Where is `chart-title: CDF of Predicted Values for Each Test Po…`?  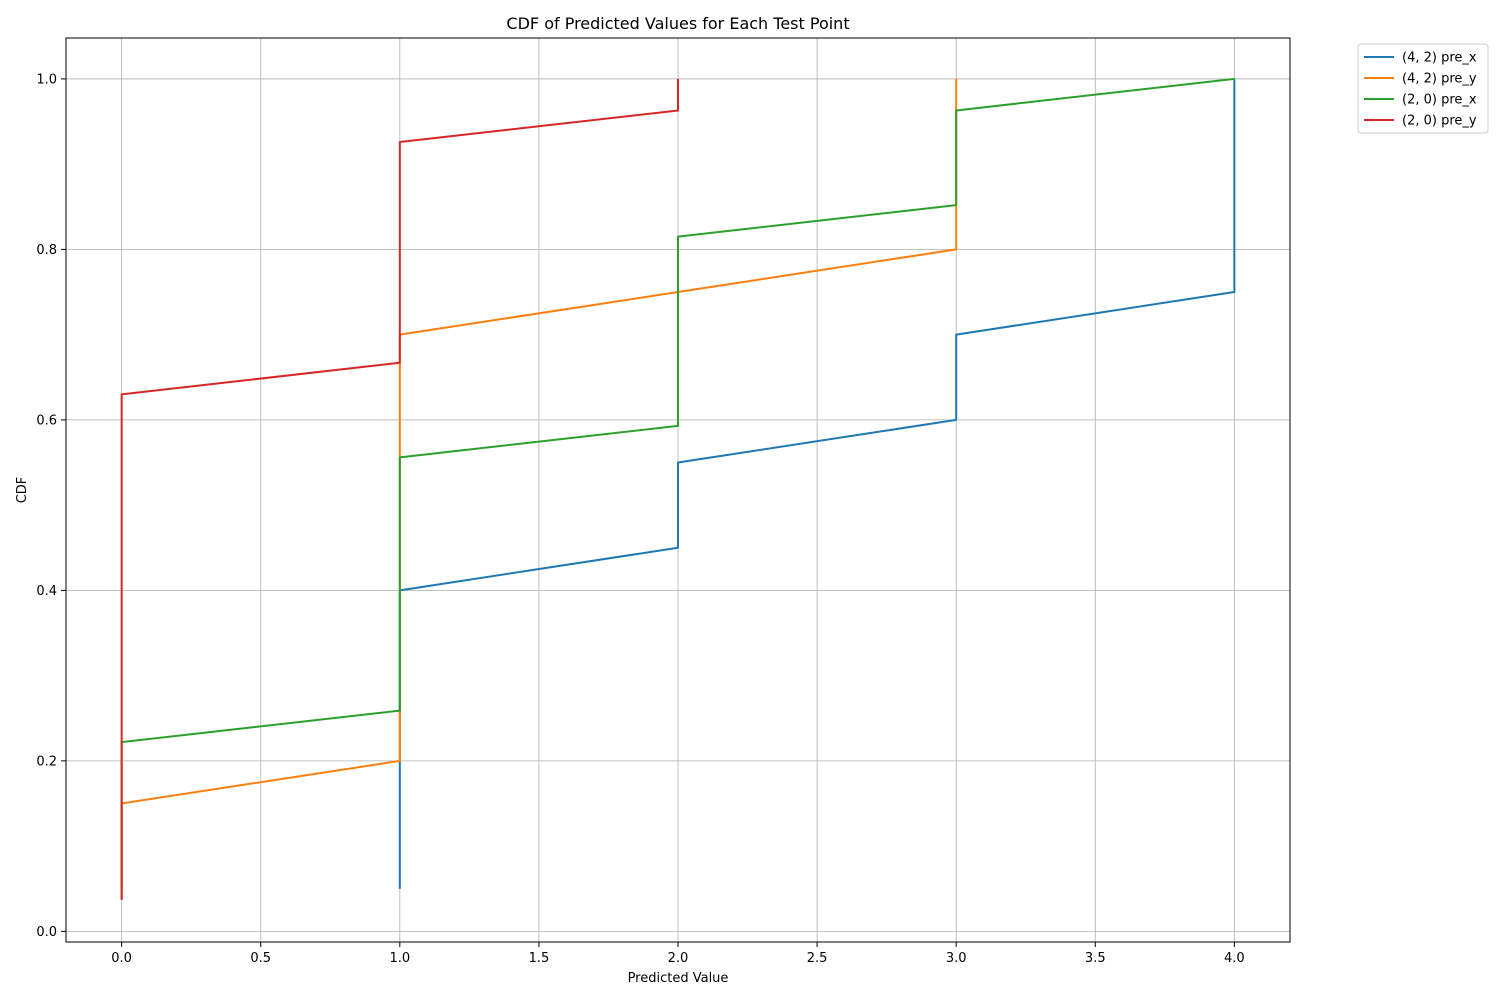 chart-title: CDF of Predicted Values for Each Test Po… is located at coordinates (677, 23).